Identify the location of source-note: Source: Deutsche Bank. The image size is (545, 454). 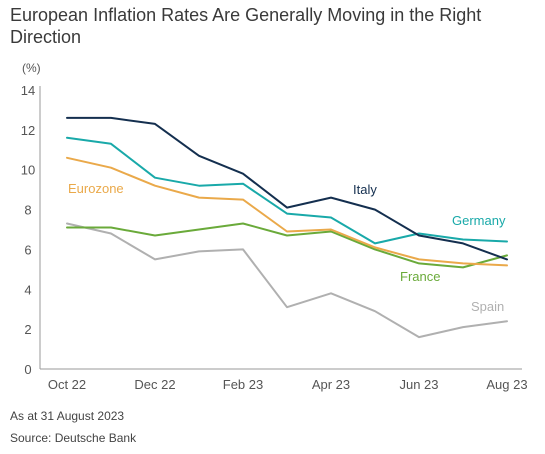
(73, 438).